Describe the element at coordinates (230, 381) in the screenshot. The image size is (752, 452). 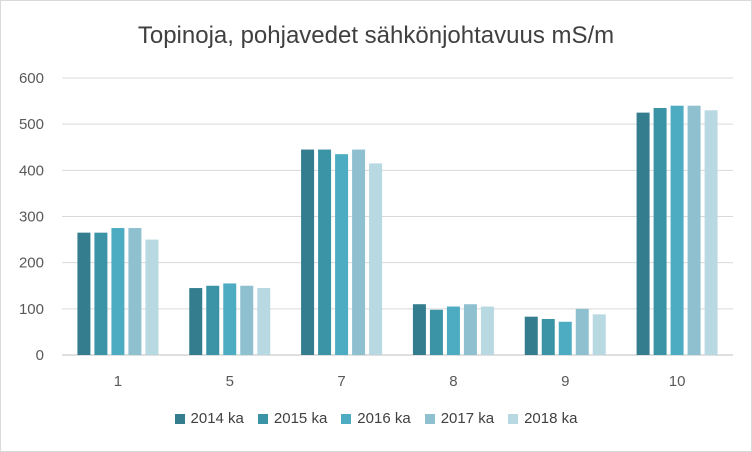
I see `x-tick-label: 5` at that location.